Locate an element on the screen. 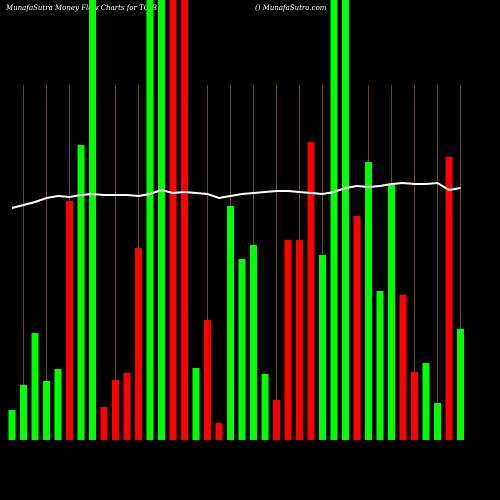  chart-title: MunafaSutra Money Flow Charts for TCIB is located at coordinates (81, 8).